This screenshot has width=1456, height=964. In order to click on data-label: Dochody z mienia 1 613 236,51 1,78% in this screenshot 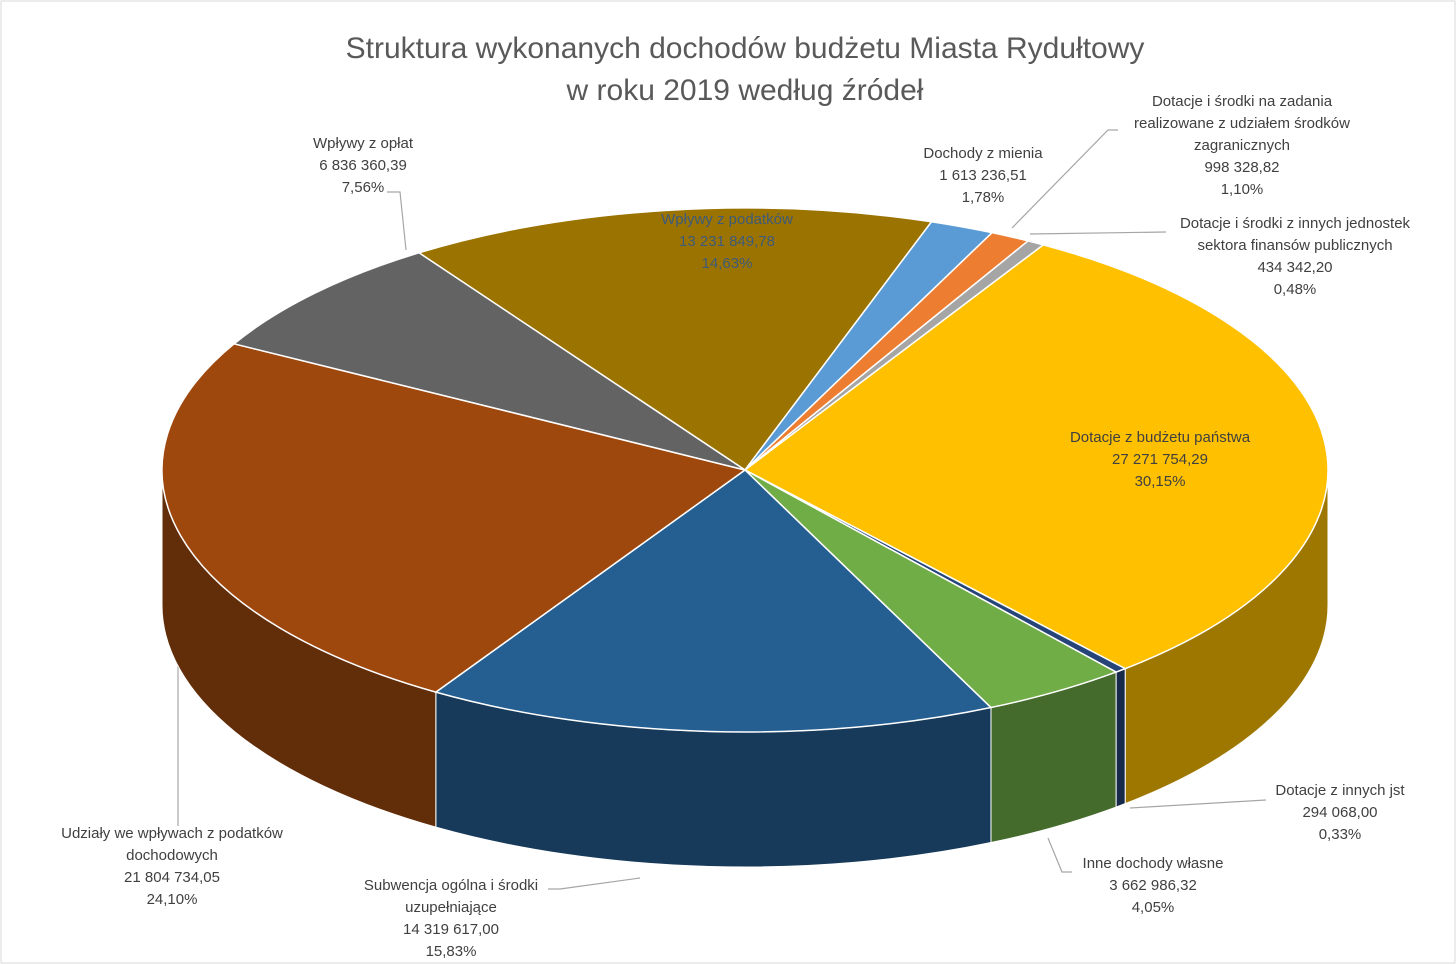, I will do `click(983, 175)`.